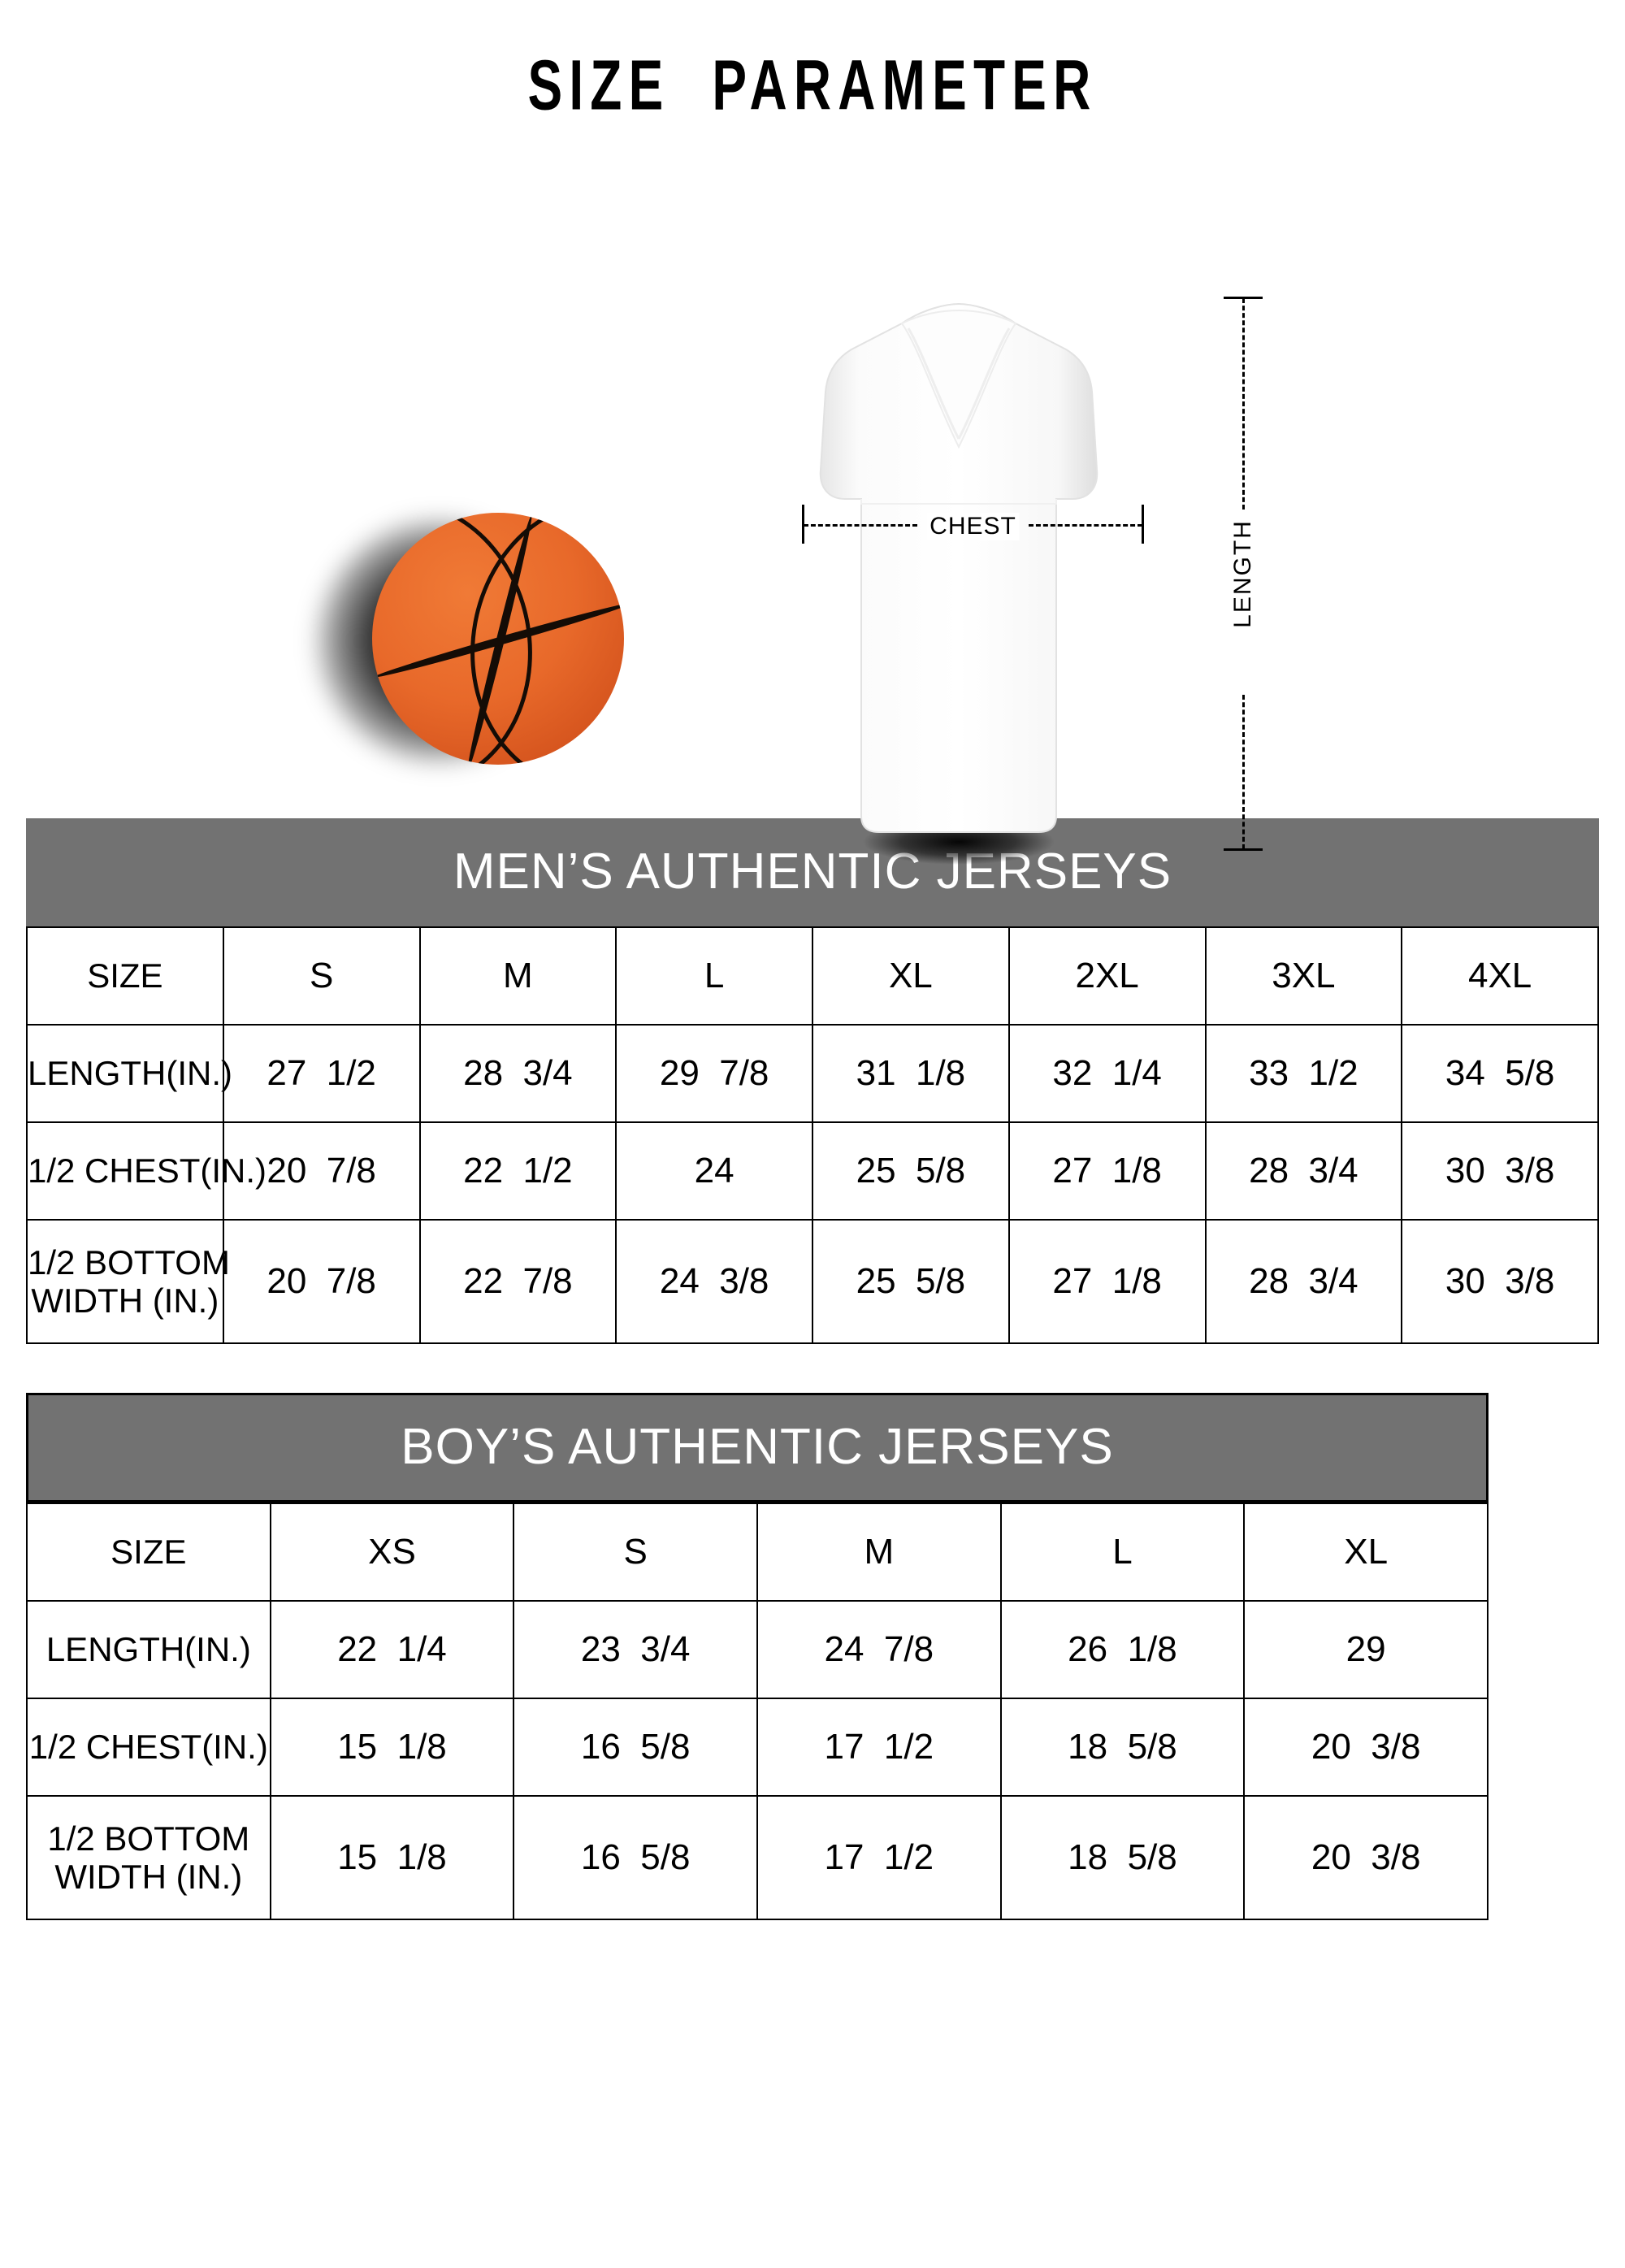 The height and width of the screenshot is (2268, 1625). Describe the element at coordinates (1143, 524) in the screenshot. I see `chest-cap-right` at that location.